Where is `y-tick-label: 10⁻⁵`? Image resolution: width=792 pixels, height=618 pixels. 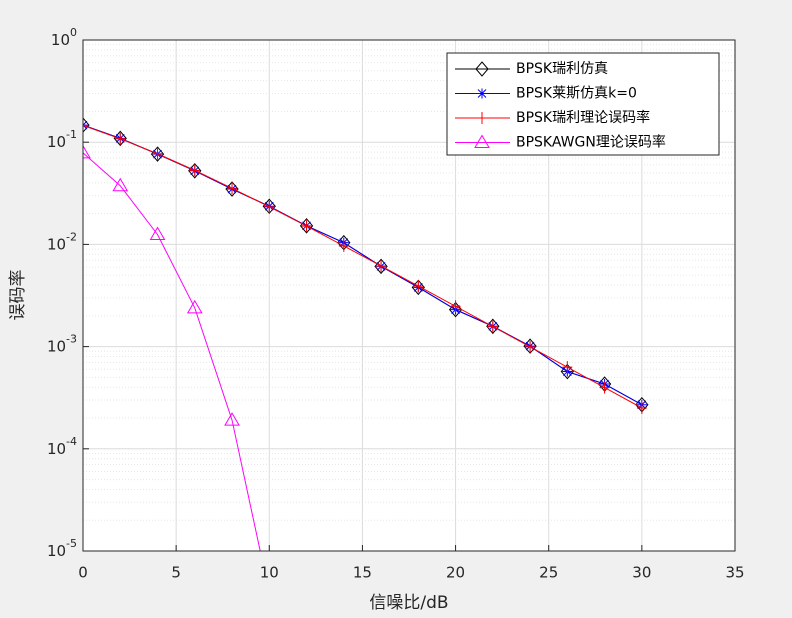
y-tick-label: 10⁻⁵ is located at coordinates (62, 548).